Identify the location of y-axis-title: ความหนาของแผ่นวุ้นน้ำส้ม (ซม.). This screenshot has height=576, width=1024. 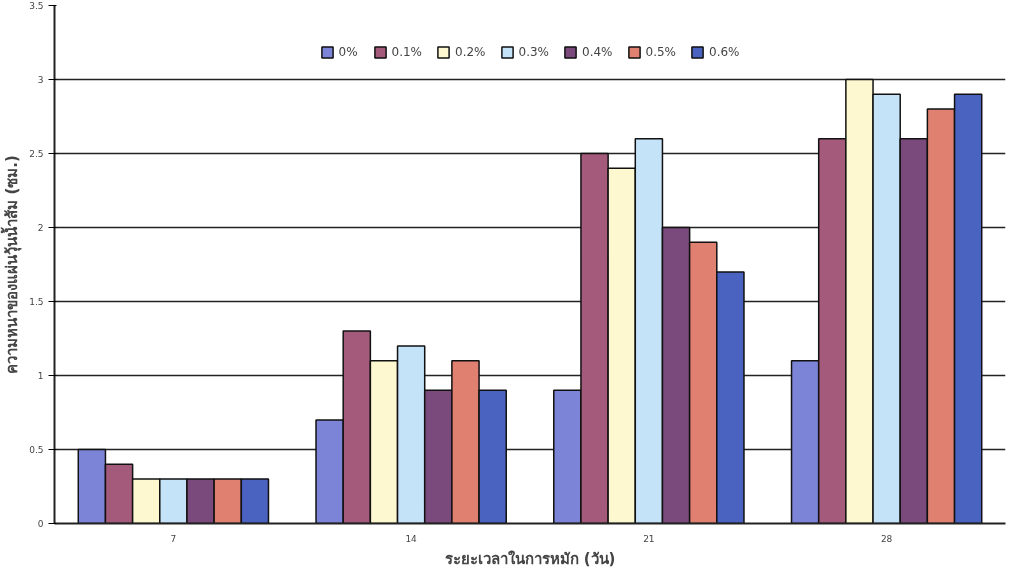
(11, 264).